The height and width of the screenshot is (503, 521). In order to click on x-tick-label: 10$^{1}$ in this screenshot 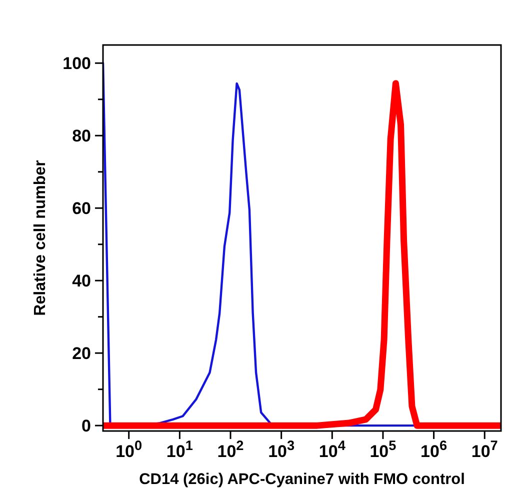, I will do `click(180, 449)`.